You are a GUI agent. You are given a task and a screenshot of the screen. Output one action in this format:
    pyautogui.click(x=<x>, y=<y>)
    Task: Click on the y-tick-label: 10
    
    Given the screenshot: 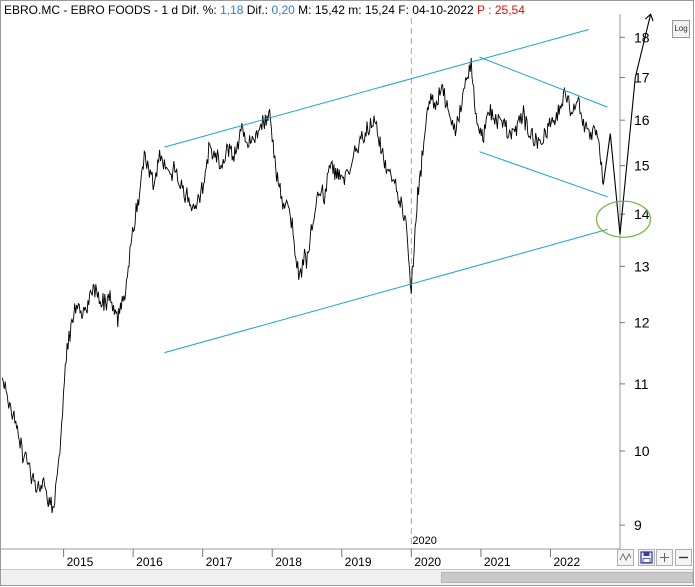 What is the action you would take?
    pyautogui.click(x=642, y=451)
    